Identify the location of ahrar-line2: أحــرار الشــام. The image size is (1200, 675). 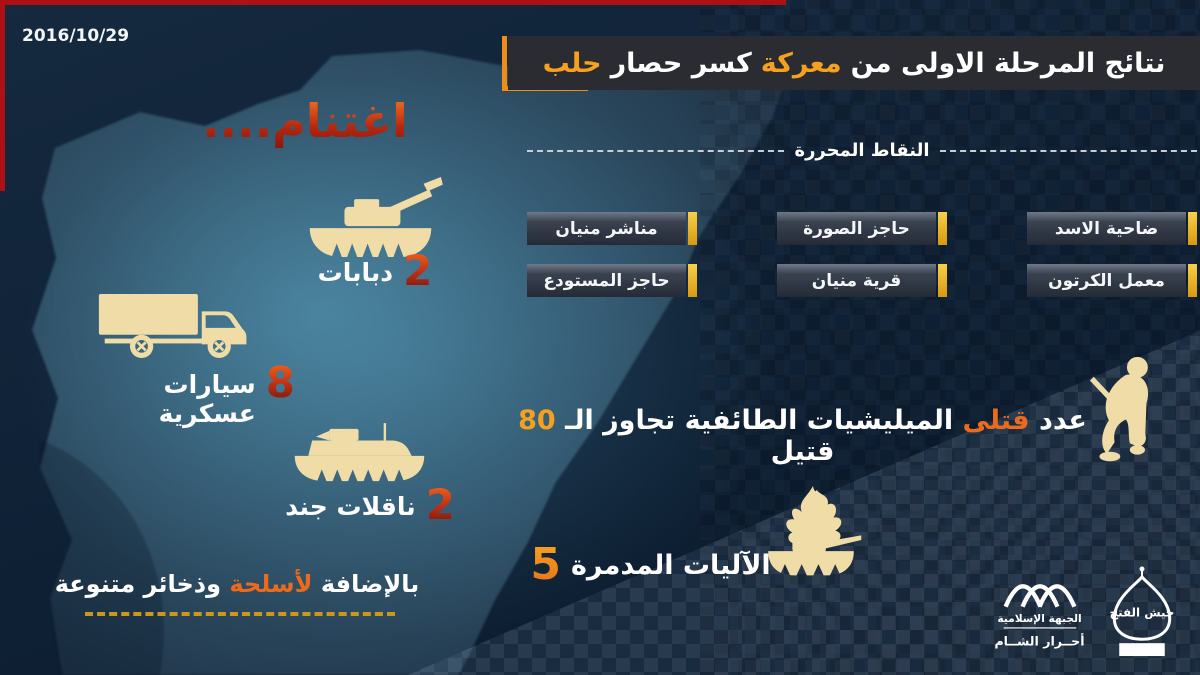
(1039, 640).